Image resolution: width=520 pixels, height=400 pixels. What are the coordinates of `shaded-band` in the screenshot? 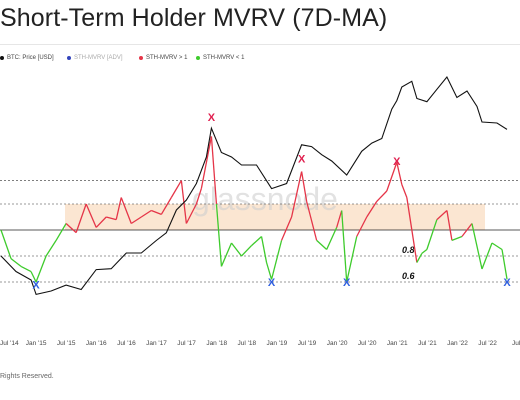 It's located at (275, 217).